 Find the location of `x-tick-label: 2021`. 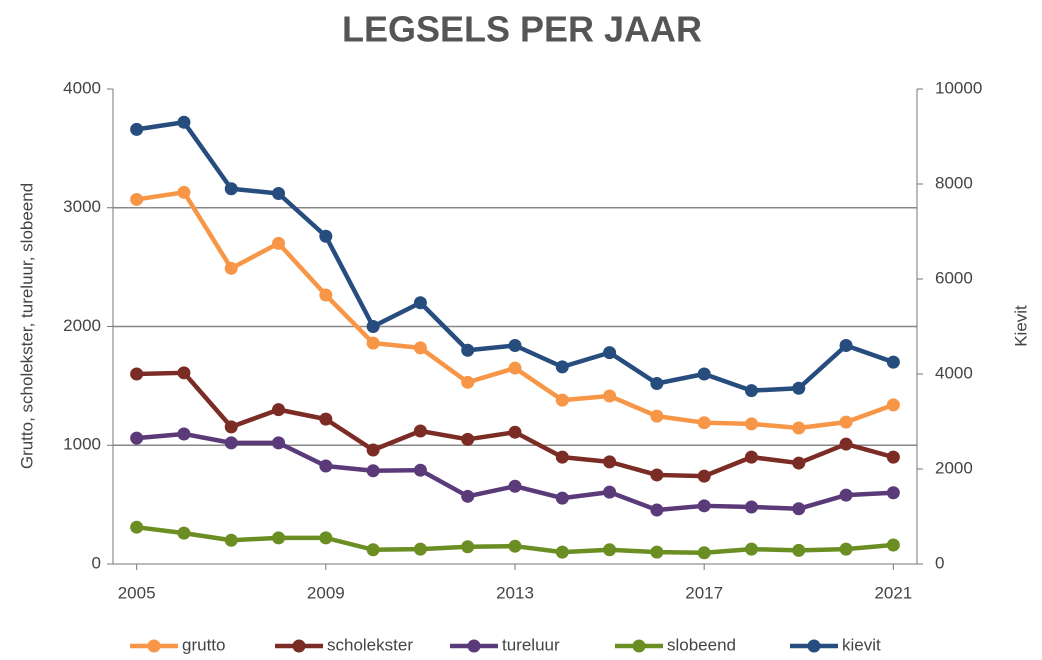

x-tick-label: 2021 is located at coordinates (893, 592).